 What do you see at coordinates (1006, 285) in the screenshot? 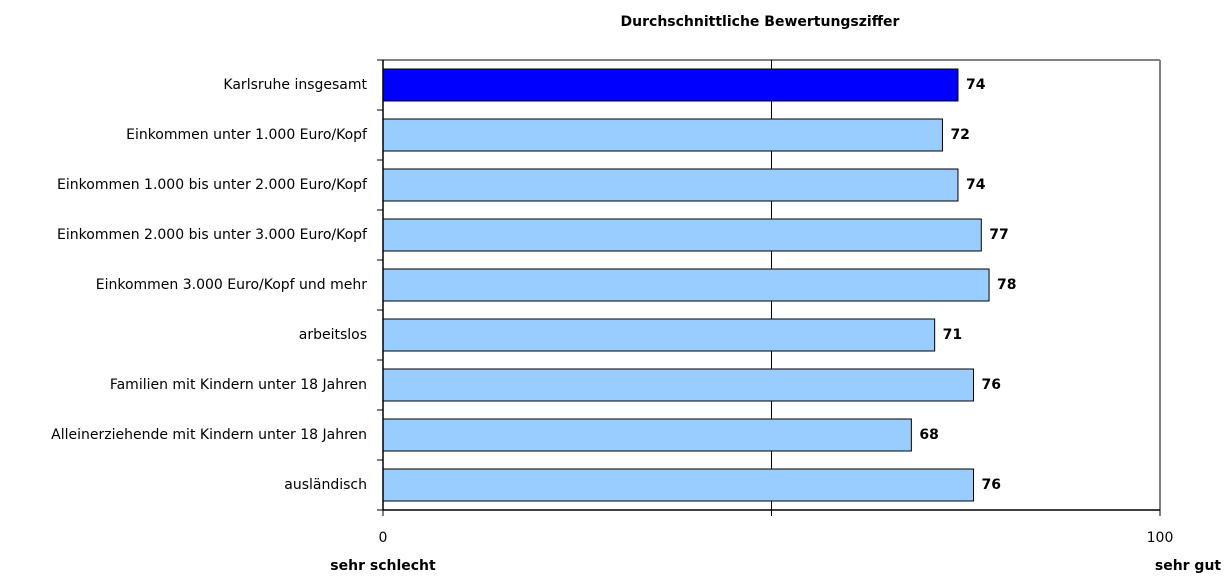
I see `data-label: 78` at bounding box center [1006, 285].